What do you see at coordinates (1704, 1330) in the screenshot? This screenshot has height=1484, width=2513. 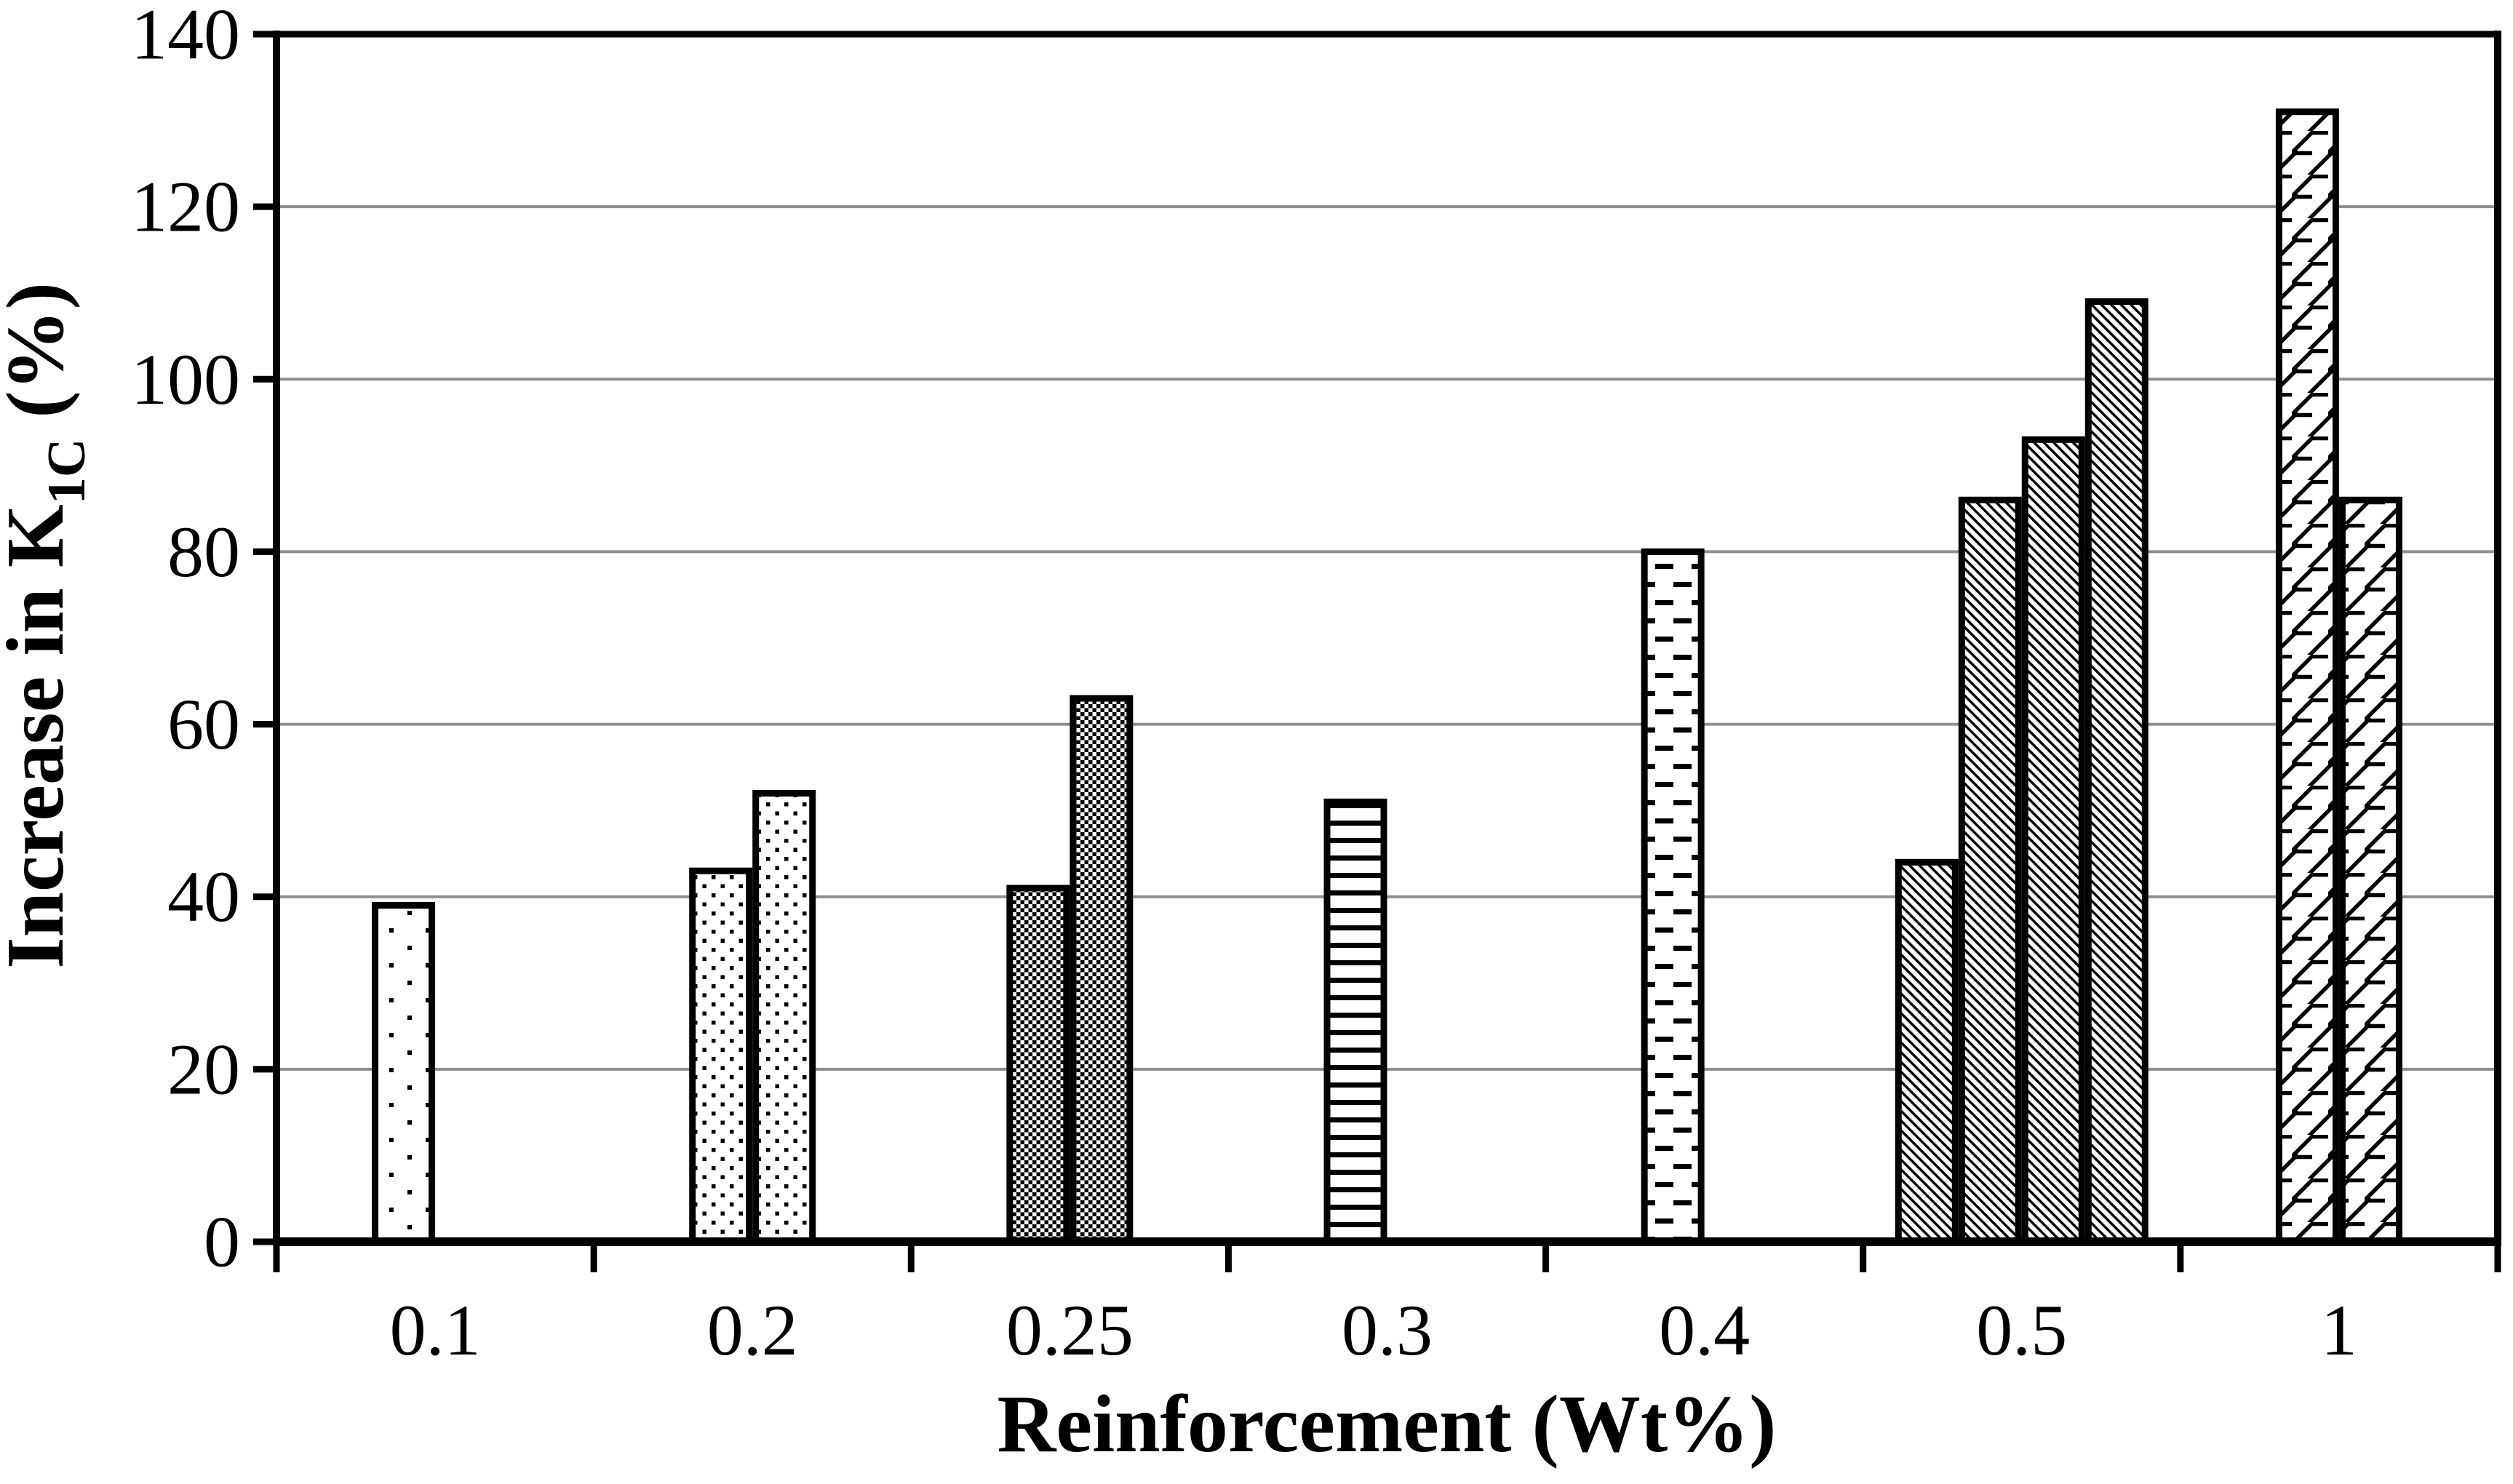 I see `x-tick-label-0.4: 0.4` at bounding box center [1704, 1330].